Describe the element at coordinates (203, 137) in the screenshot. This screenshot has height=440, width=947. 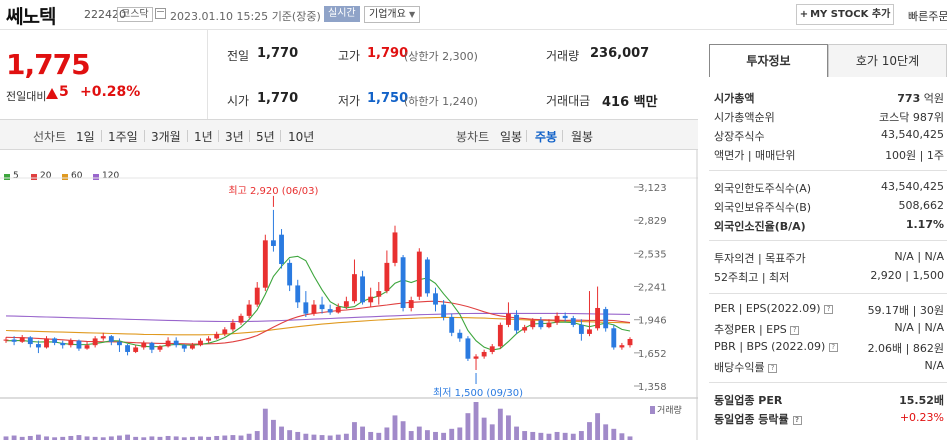
I see `tab-1y: 1년` at that location.